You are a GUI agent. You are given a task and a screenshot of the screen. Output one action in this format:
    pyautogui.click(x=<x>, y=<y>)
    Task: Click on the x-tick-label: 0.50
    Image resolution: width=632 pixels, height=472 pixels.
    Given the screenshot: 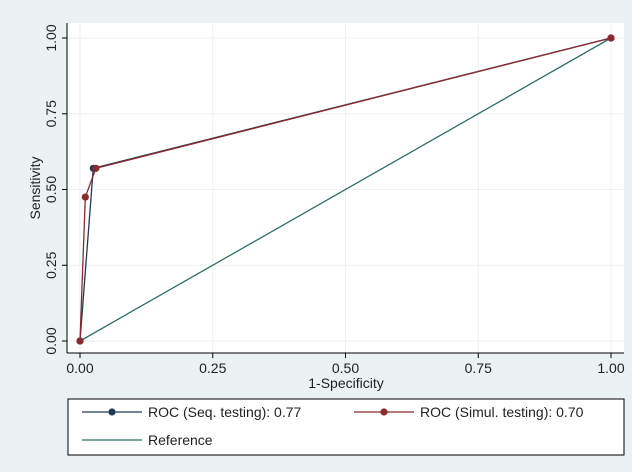 What is the action you would take?
    pyautogui.click(x=345, y=368)
    